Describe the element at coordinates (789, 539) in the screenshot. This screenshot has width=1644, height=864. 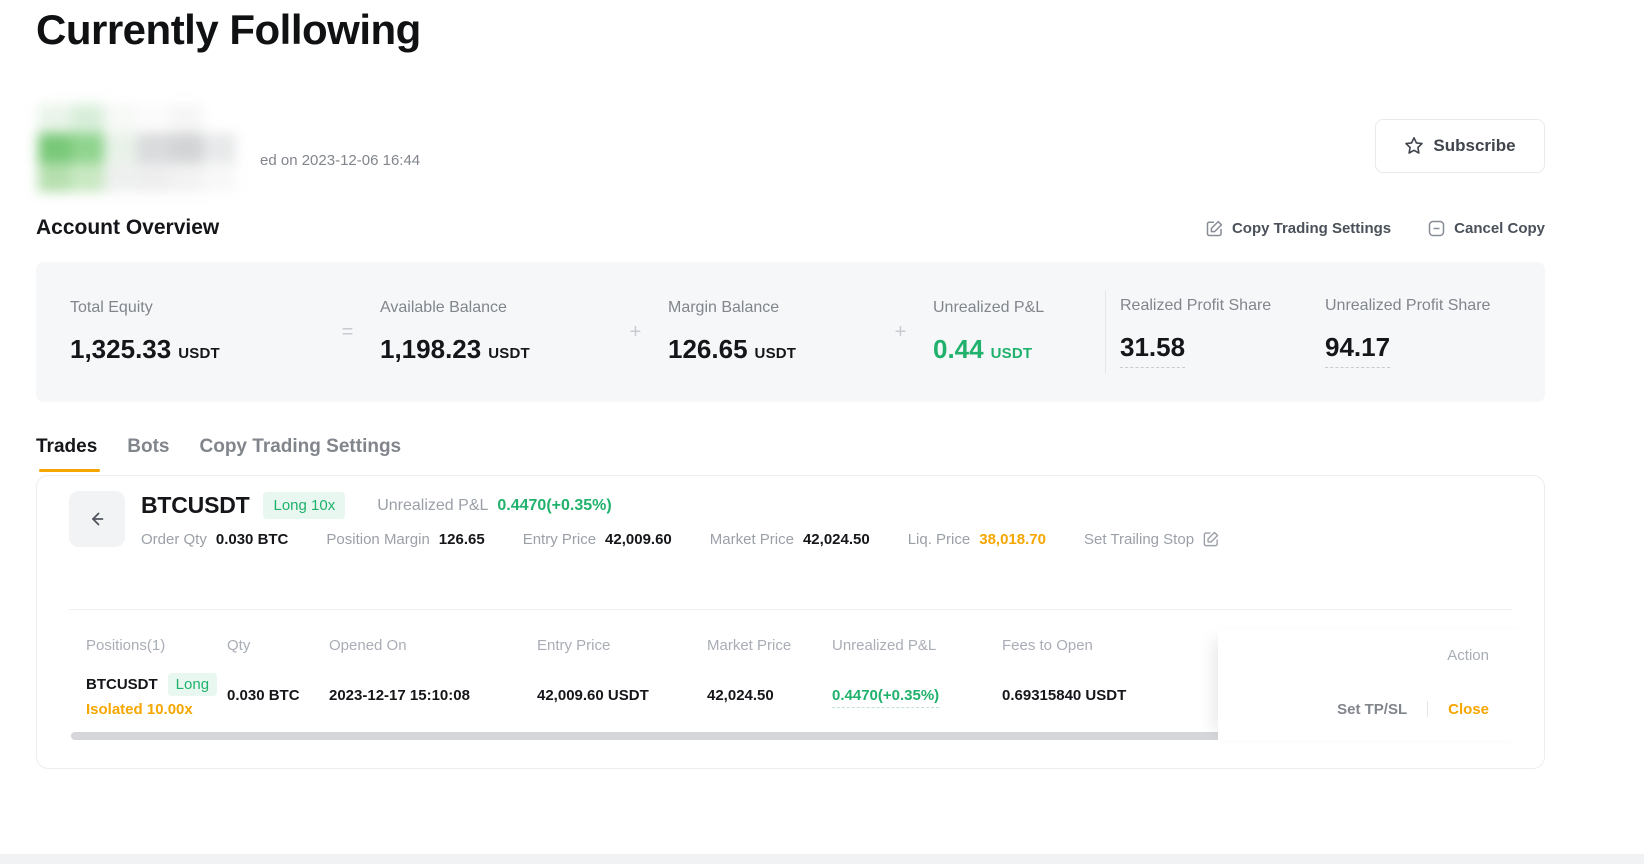
I see `market-price-pair: Market Price 42,024.50` at that location.